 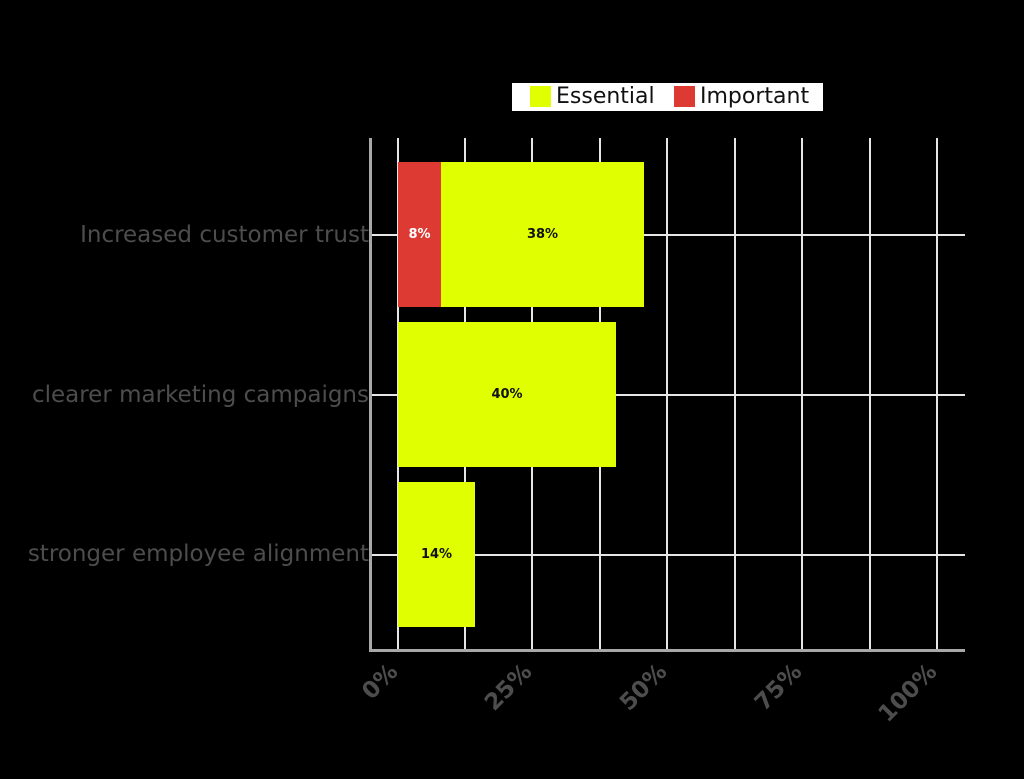 What do you see at coordinates (643, 687) in the screenshot?
I see `x-tick-label: 50%` at bounding box center [643, 687].